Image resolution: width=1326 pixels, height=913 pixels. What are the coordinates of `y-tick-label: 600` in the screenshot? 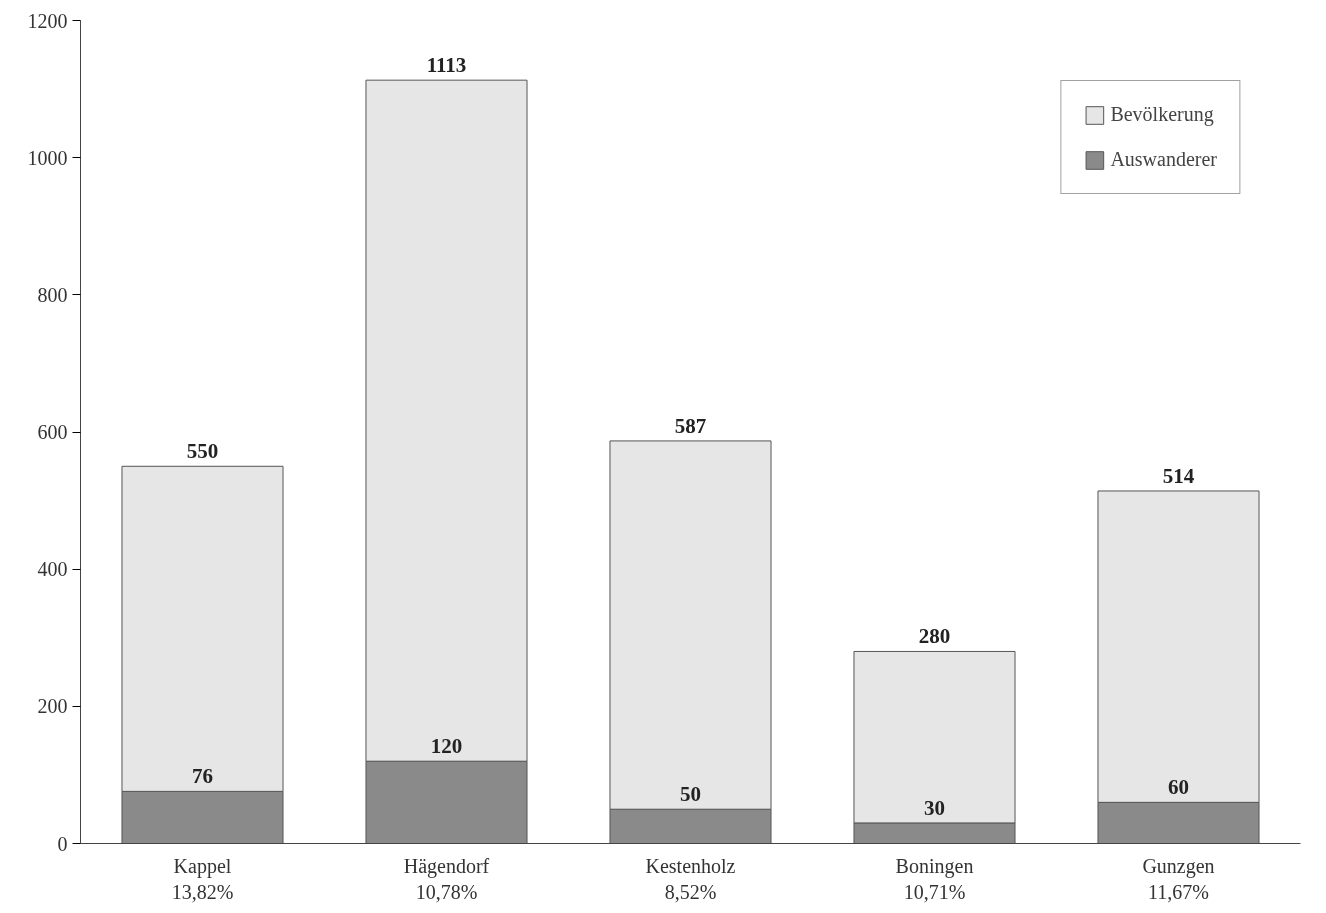 It's located at (52, 432).